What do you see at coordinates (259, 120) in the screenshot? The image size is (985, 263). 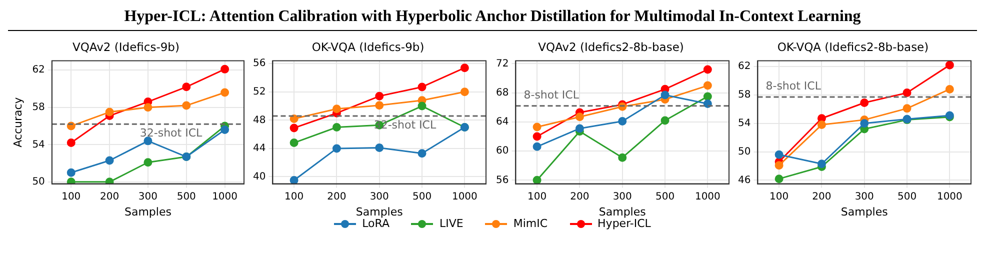 I see `y-tick-label: 48` at bounding box center [259, 120].